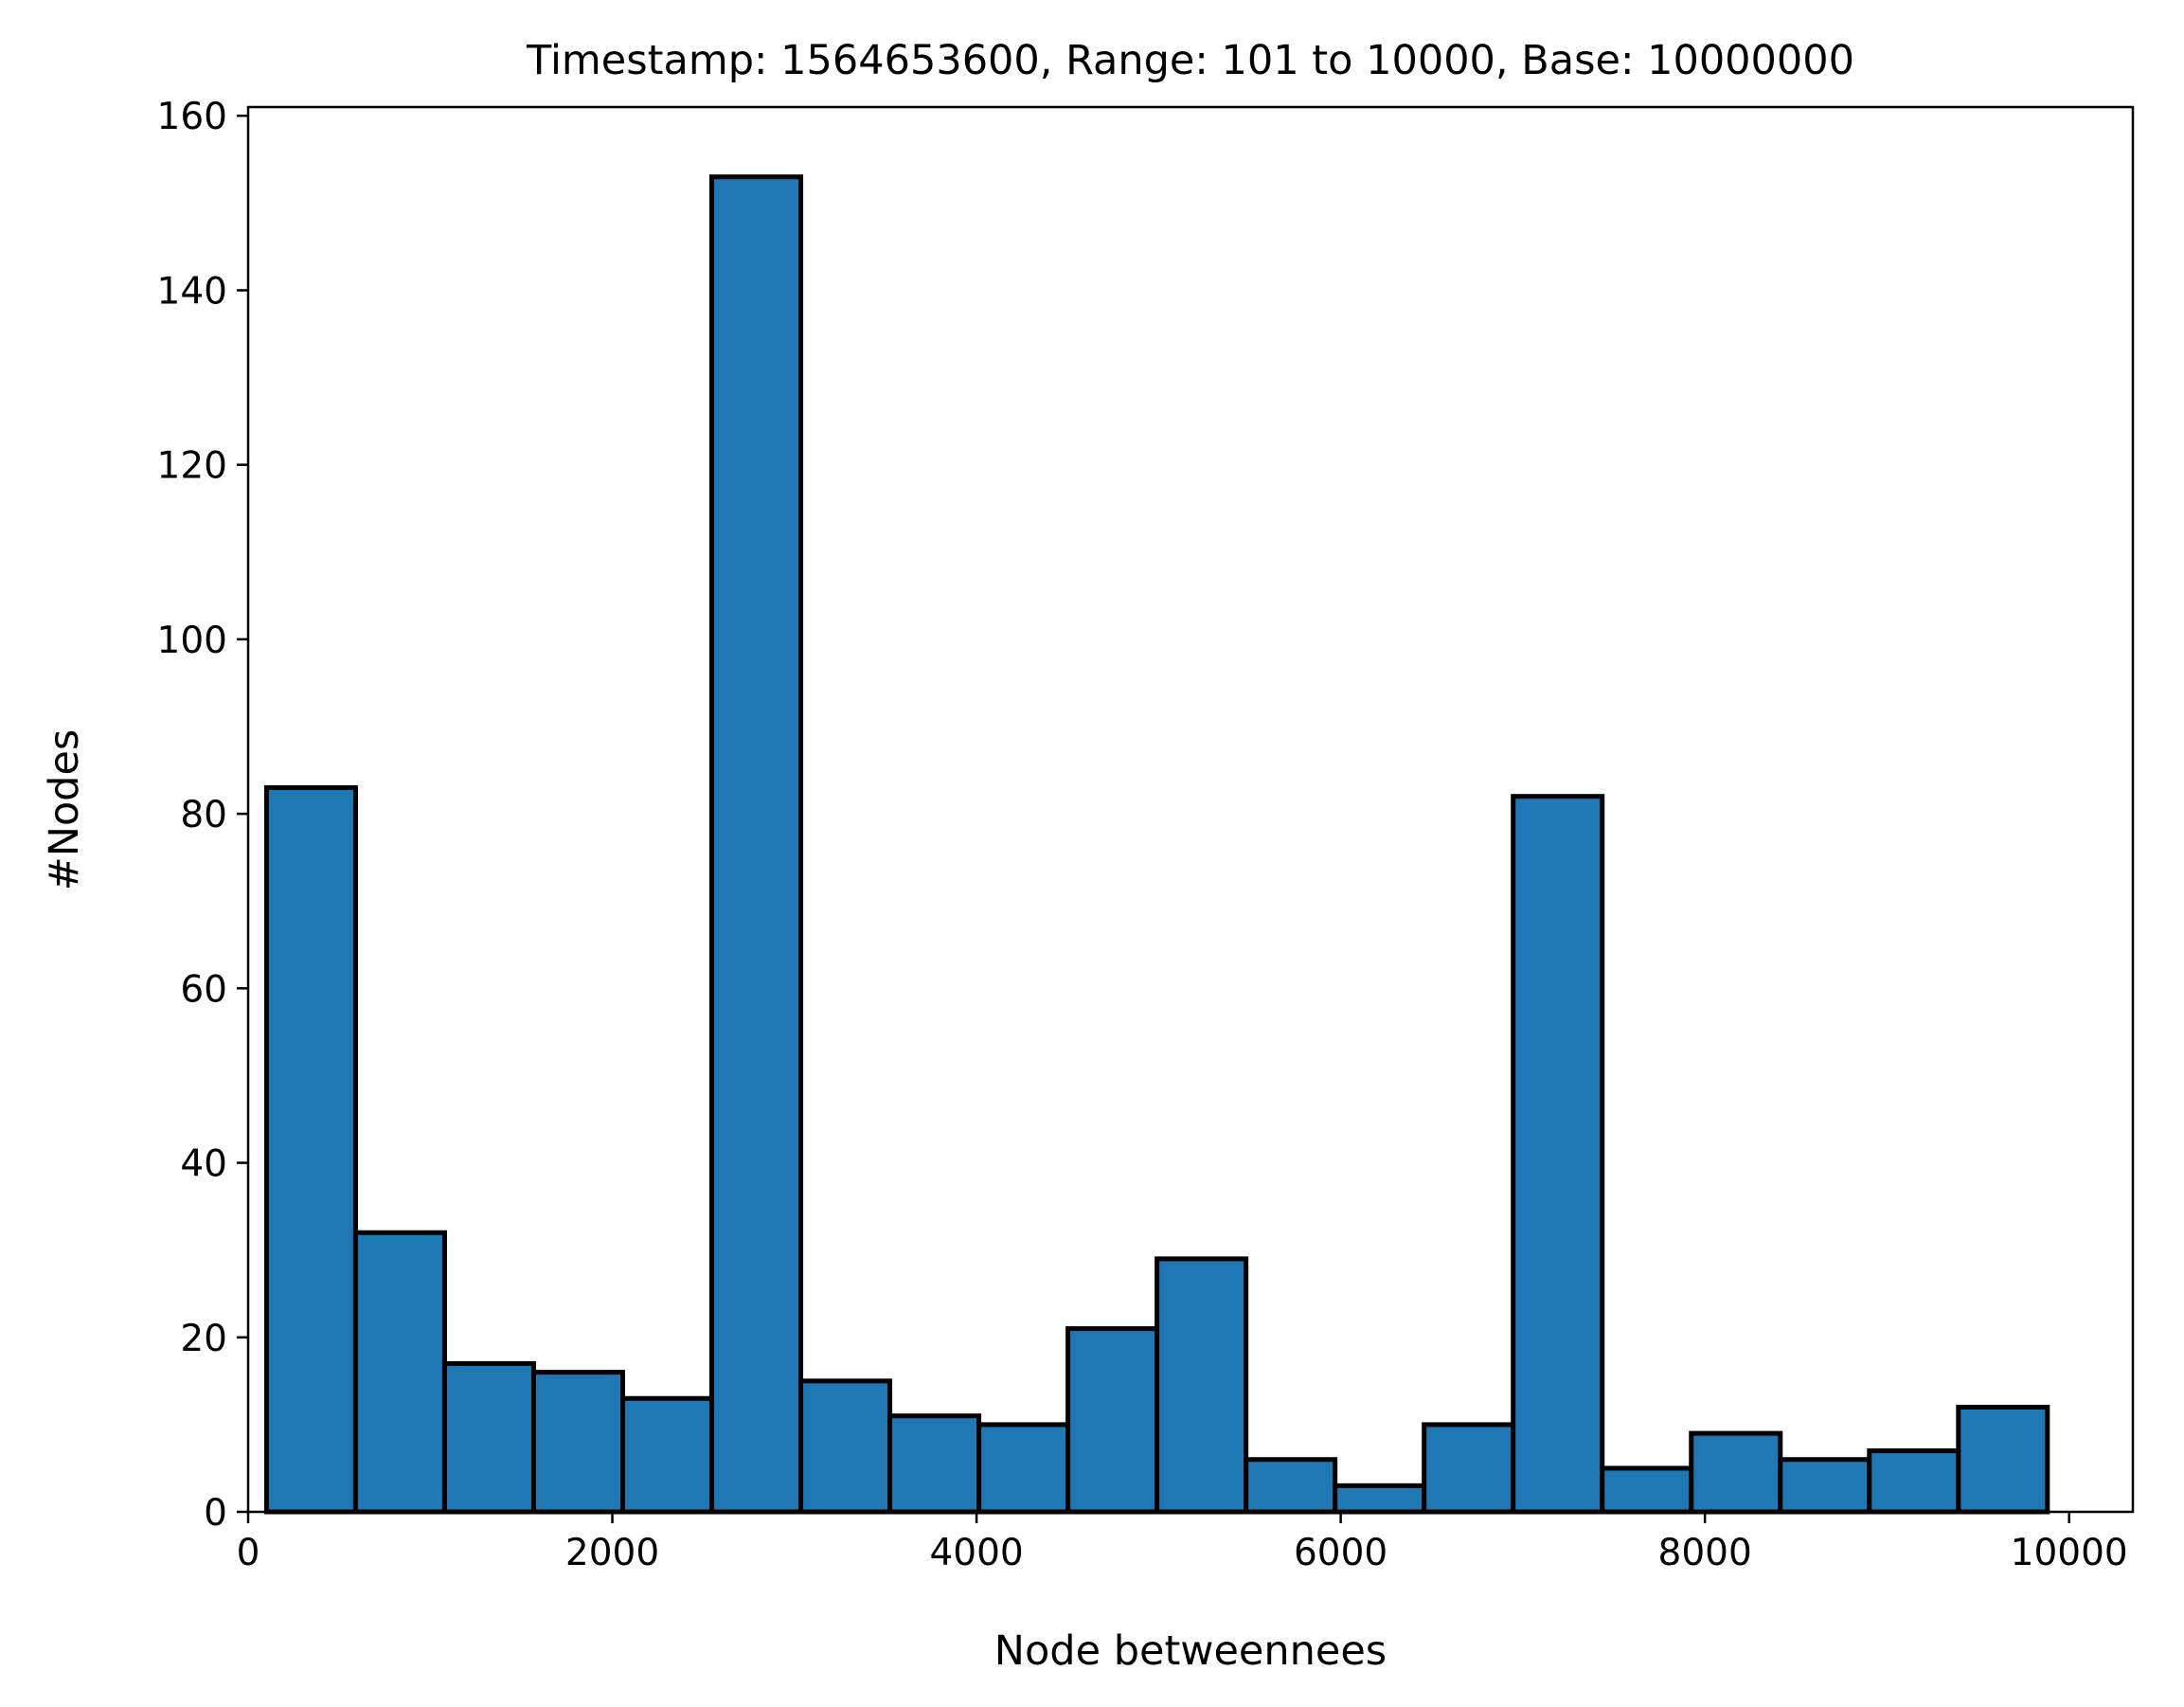 This screenshot has width=2184, height=1707. What do you see at coordinates (216, 1513) in the screenshot?
I see `y-tick-label: 0` at bounding box center [216, 1513].